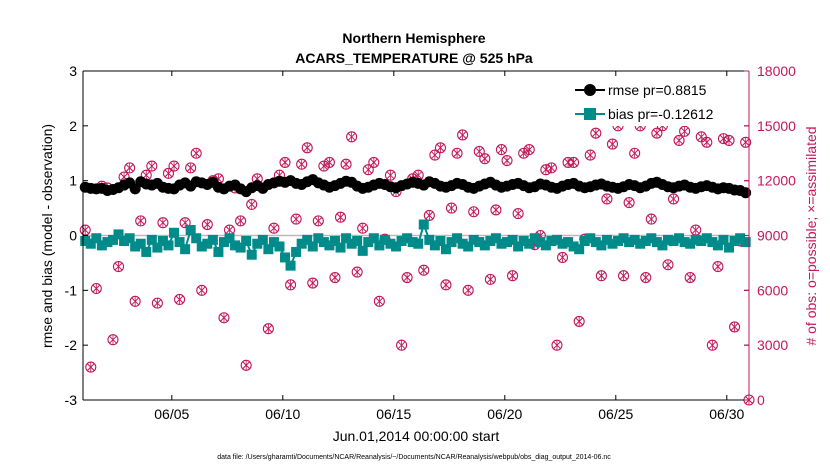 This screenshot has width=830, height=470. I want to click on y-tick-label-right: 12000, so click(776, 181).